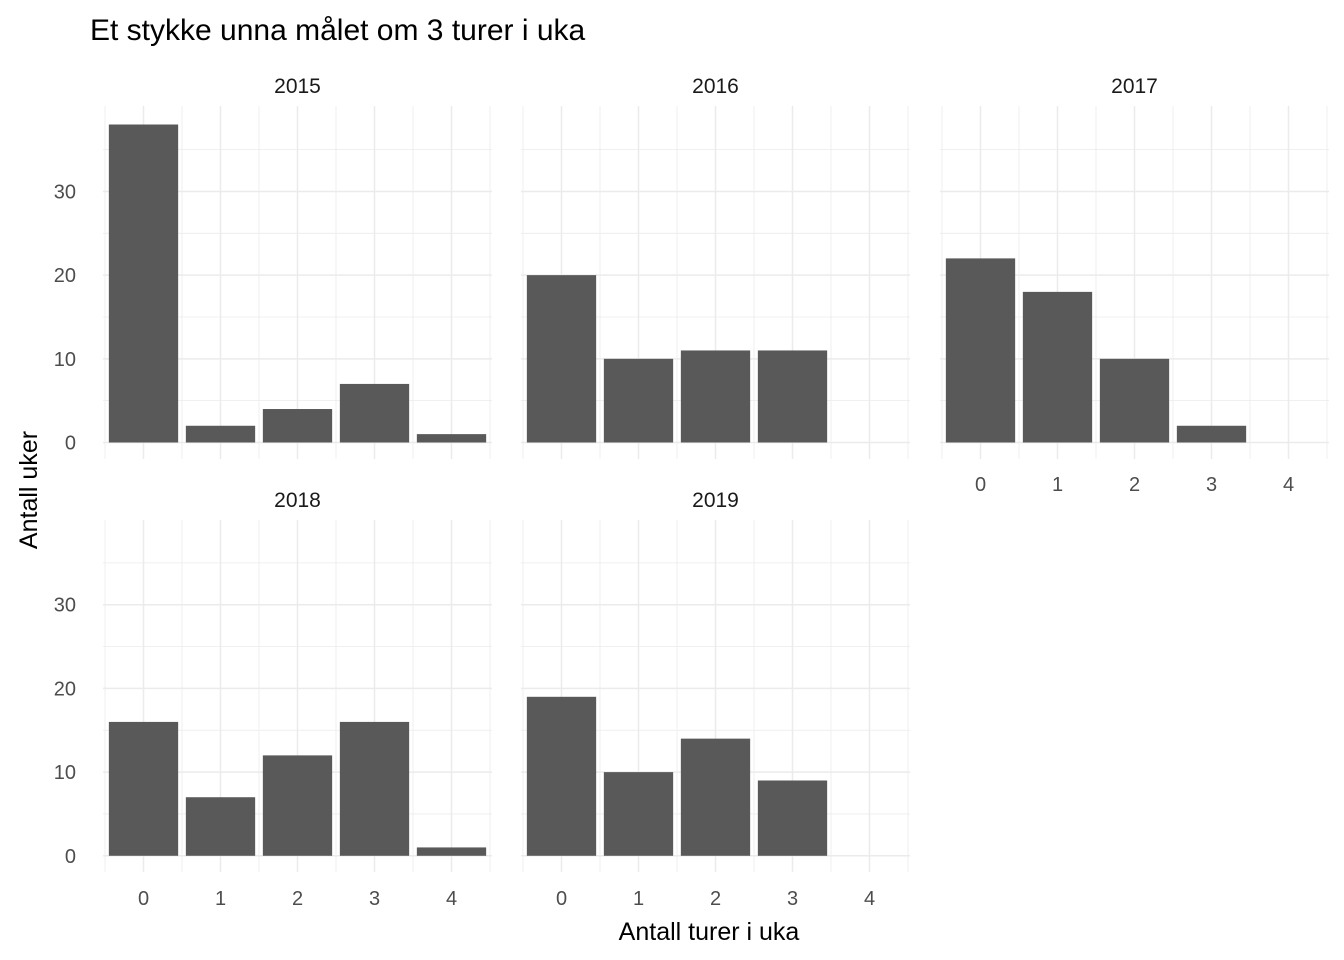  I want to click on panel-2016: 2016, so click(715, 267).